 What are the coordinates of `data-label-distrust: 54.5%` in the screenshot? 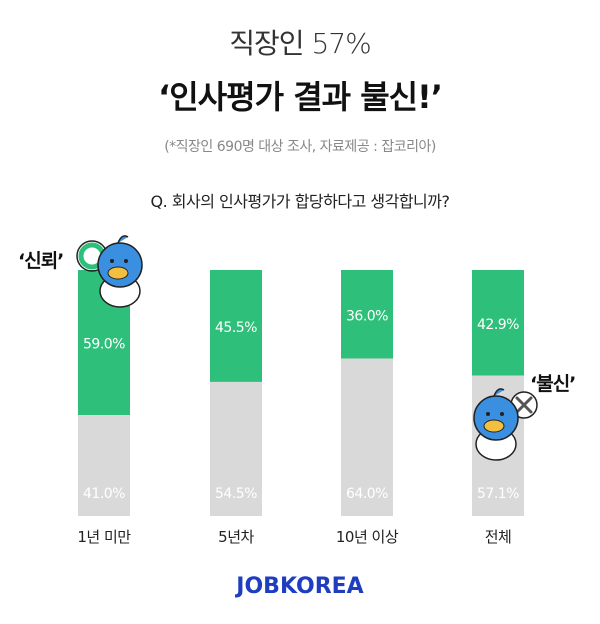 It's located at (236, 494).